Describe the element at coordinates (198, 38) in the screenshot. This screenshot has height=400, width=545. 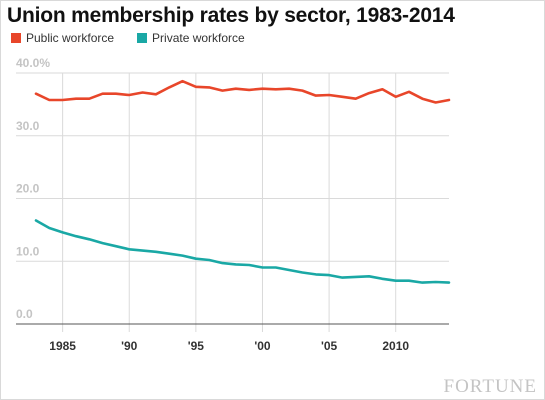
I see `legend-label-private: Private workforce` at that location.